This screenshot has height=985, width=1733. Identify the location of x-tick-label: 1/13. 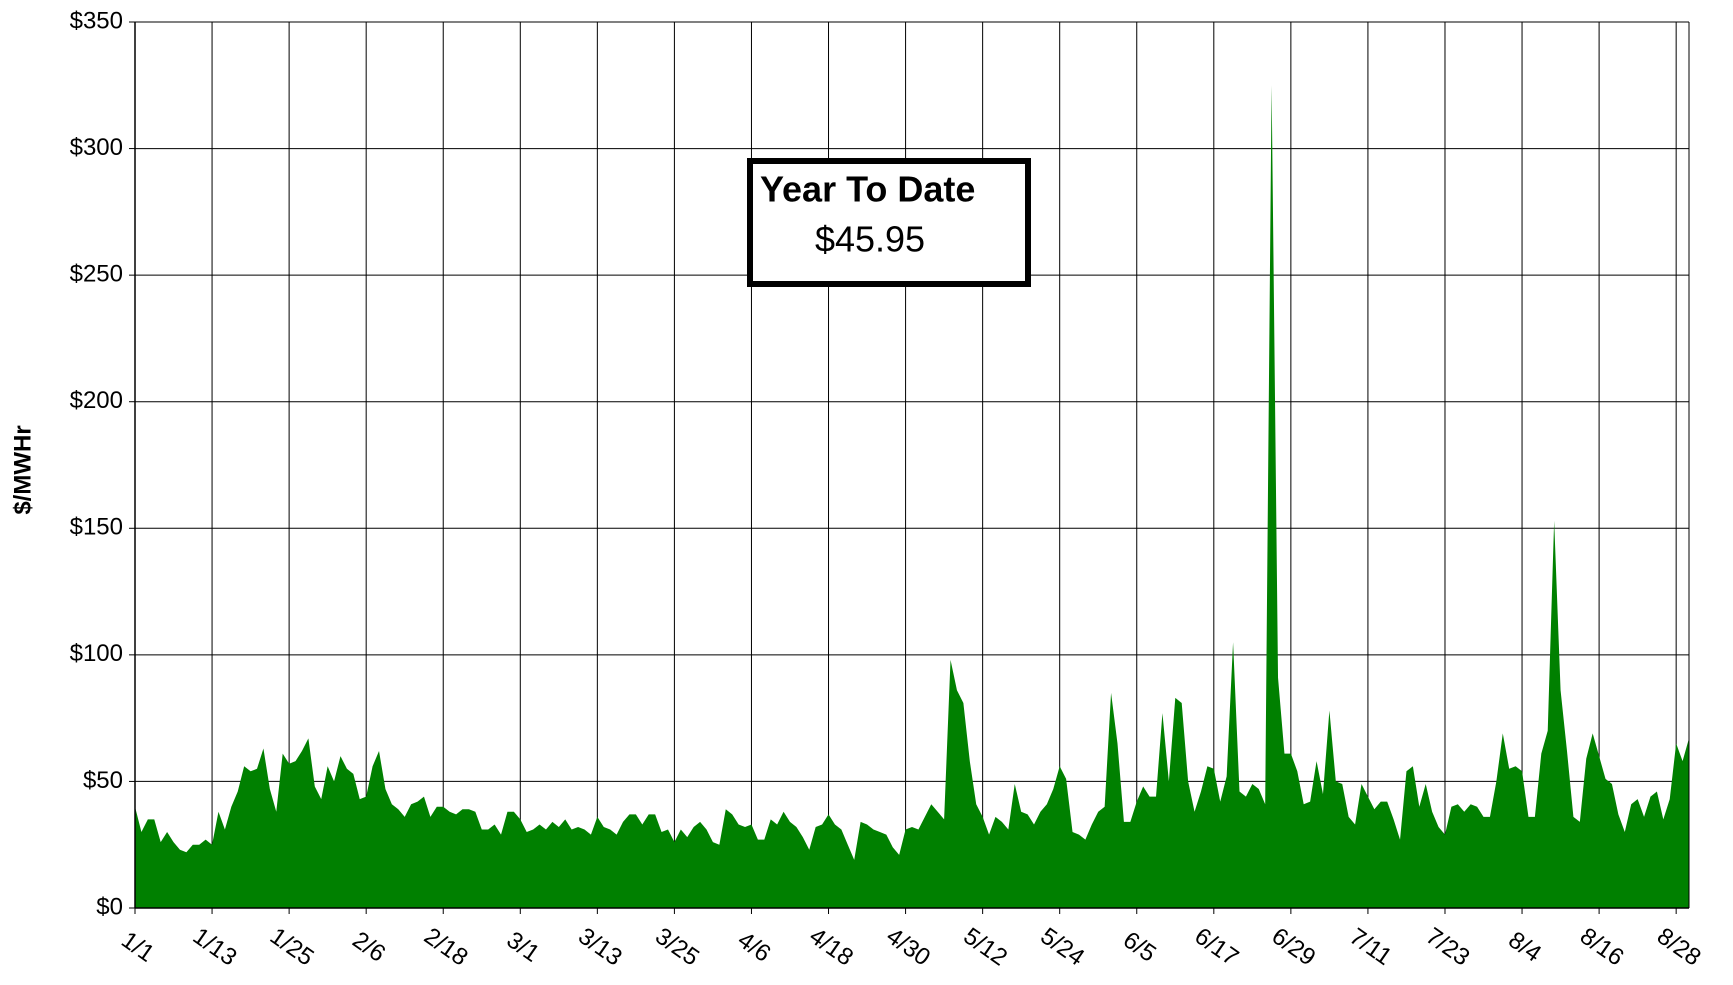
(215, 947).